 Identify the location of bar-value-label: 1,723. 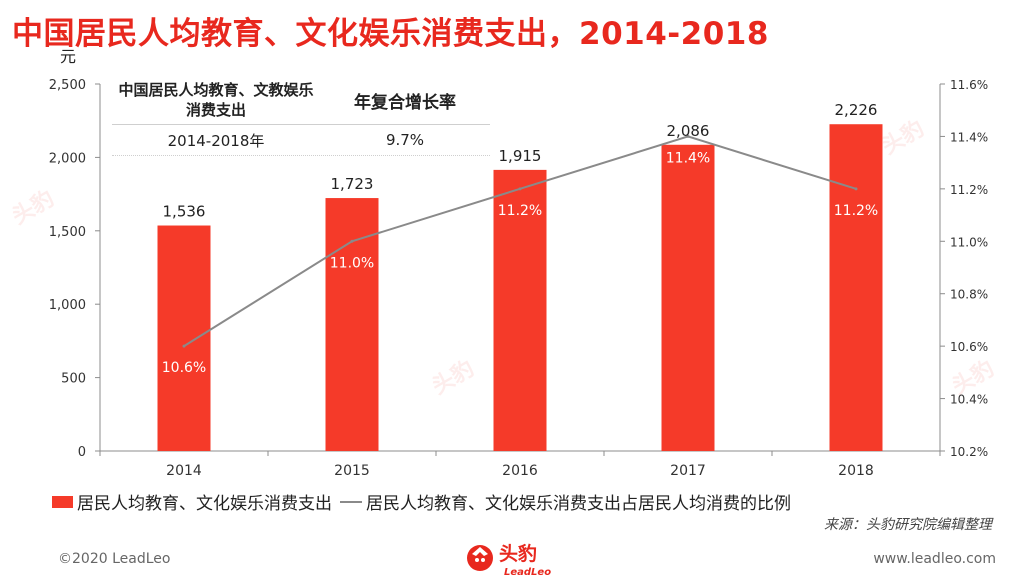
(352, 184).